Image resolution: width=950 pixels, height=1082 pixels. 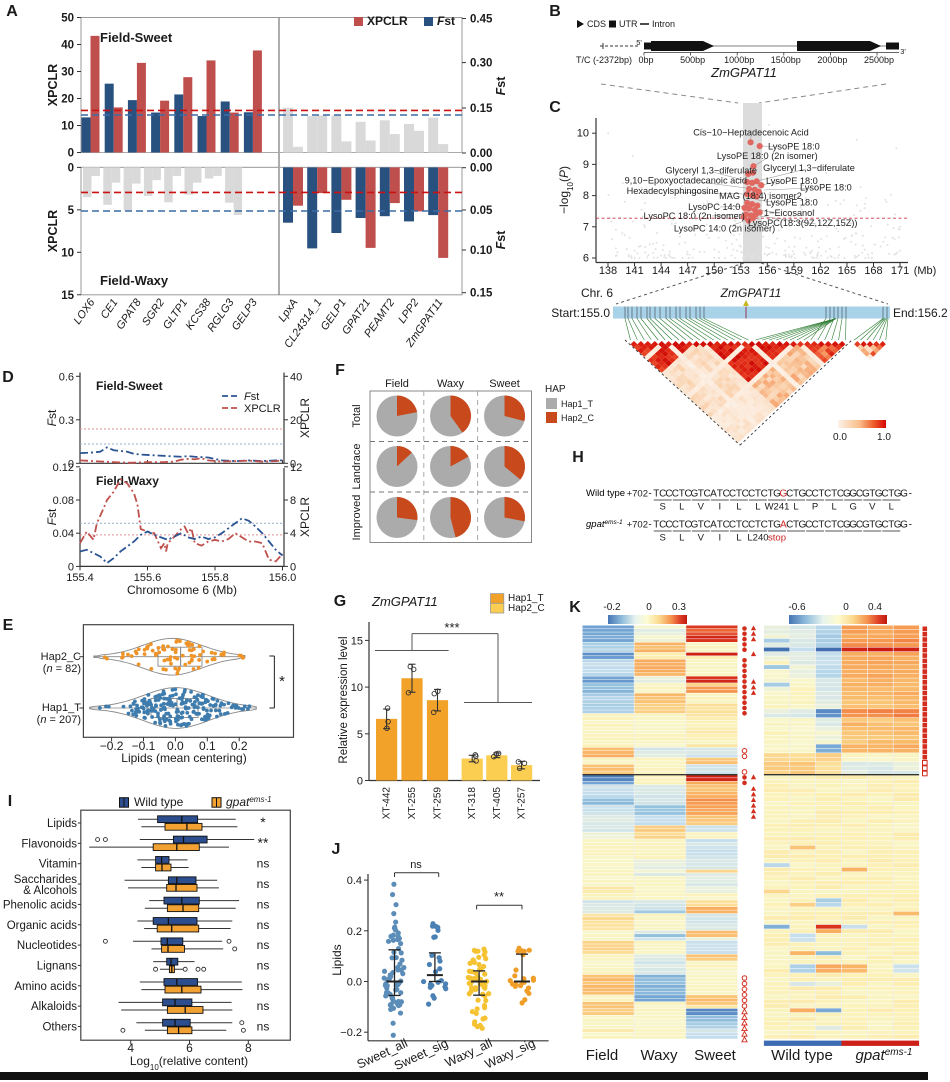 I want to click on svg-text: 8, so click(x=293, y=501).